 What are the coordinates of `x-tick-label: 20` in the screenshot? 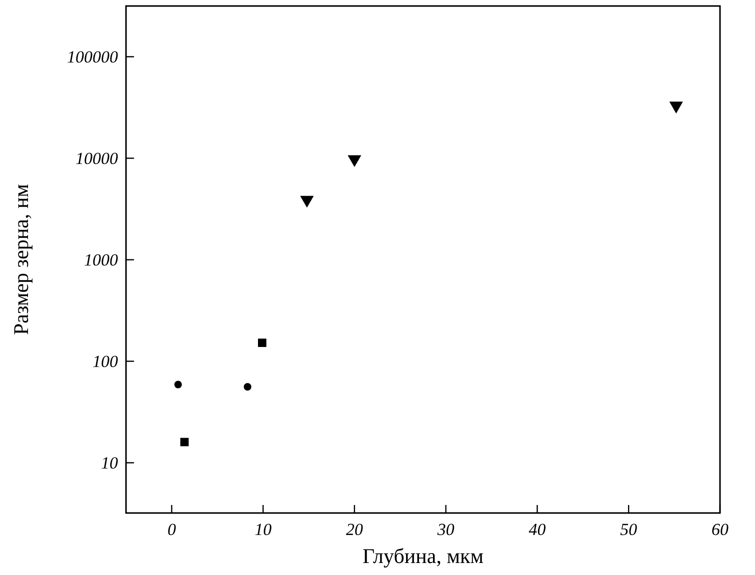 It's located at (355, 529).